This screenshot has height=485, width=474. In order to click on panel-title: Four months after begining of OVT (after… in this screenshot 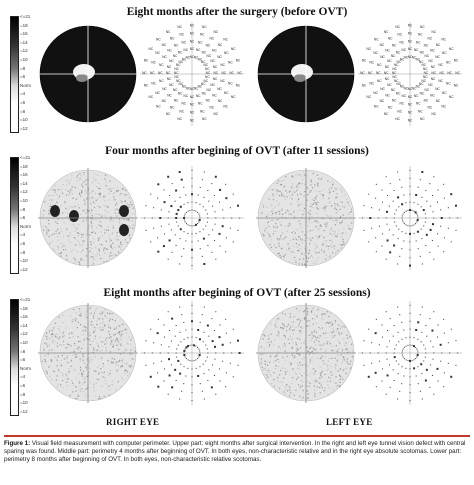, I will do `click(237, 151)`.